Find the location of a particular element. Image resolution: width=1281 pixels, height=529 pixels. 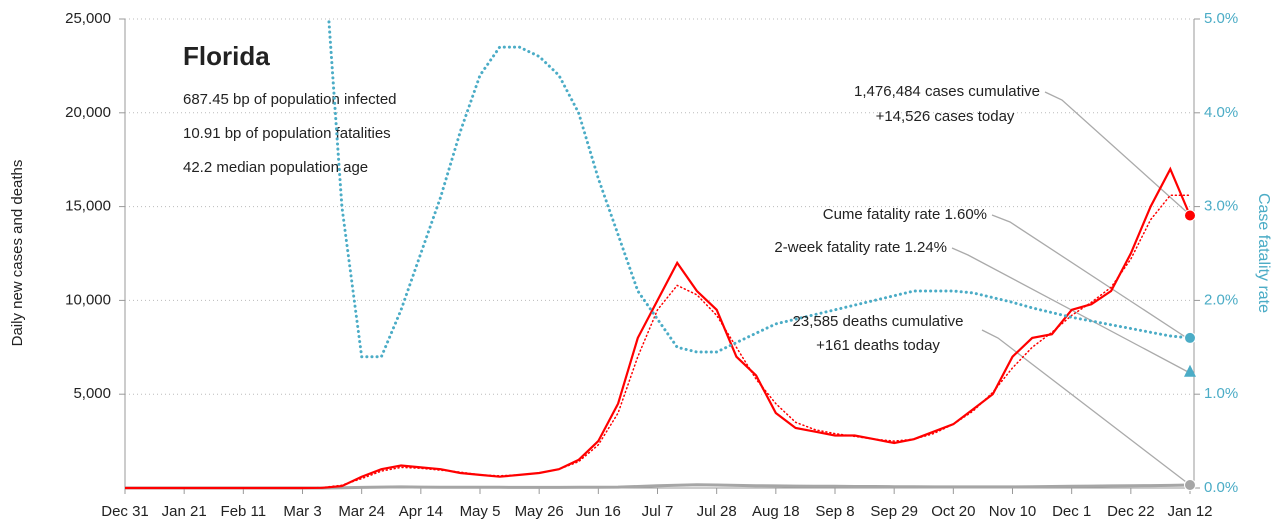

x-tick-label: Sep 29 is located at coordinates (894, 511).